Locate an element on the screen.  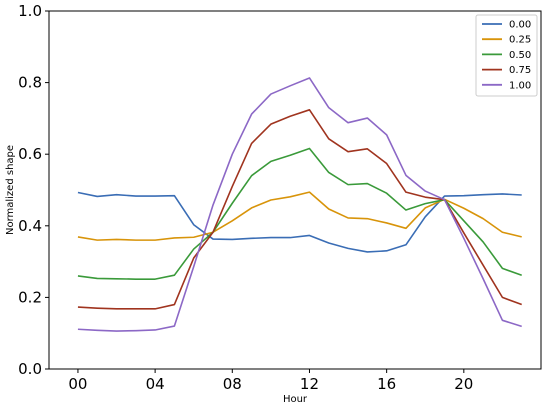
legend-label: 0.75 is located at coordinates (520, 70).